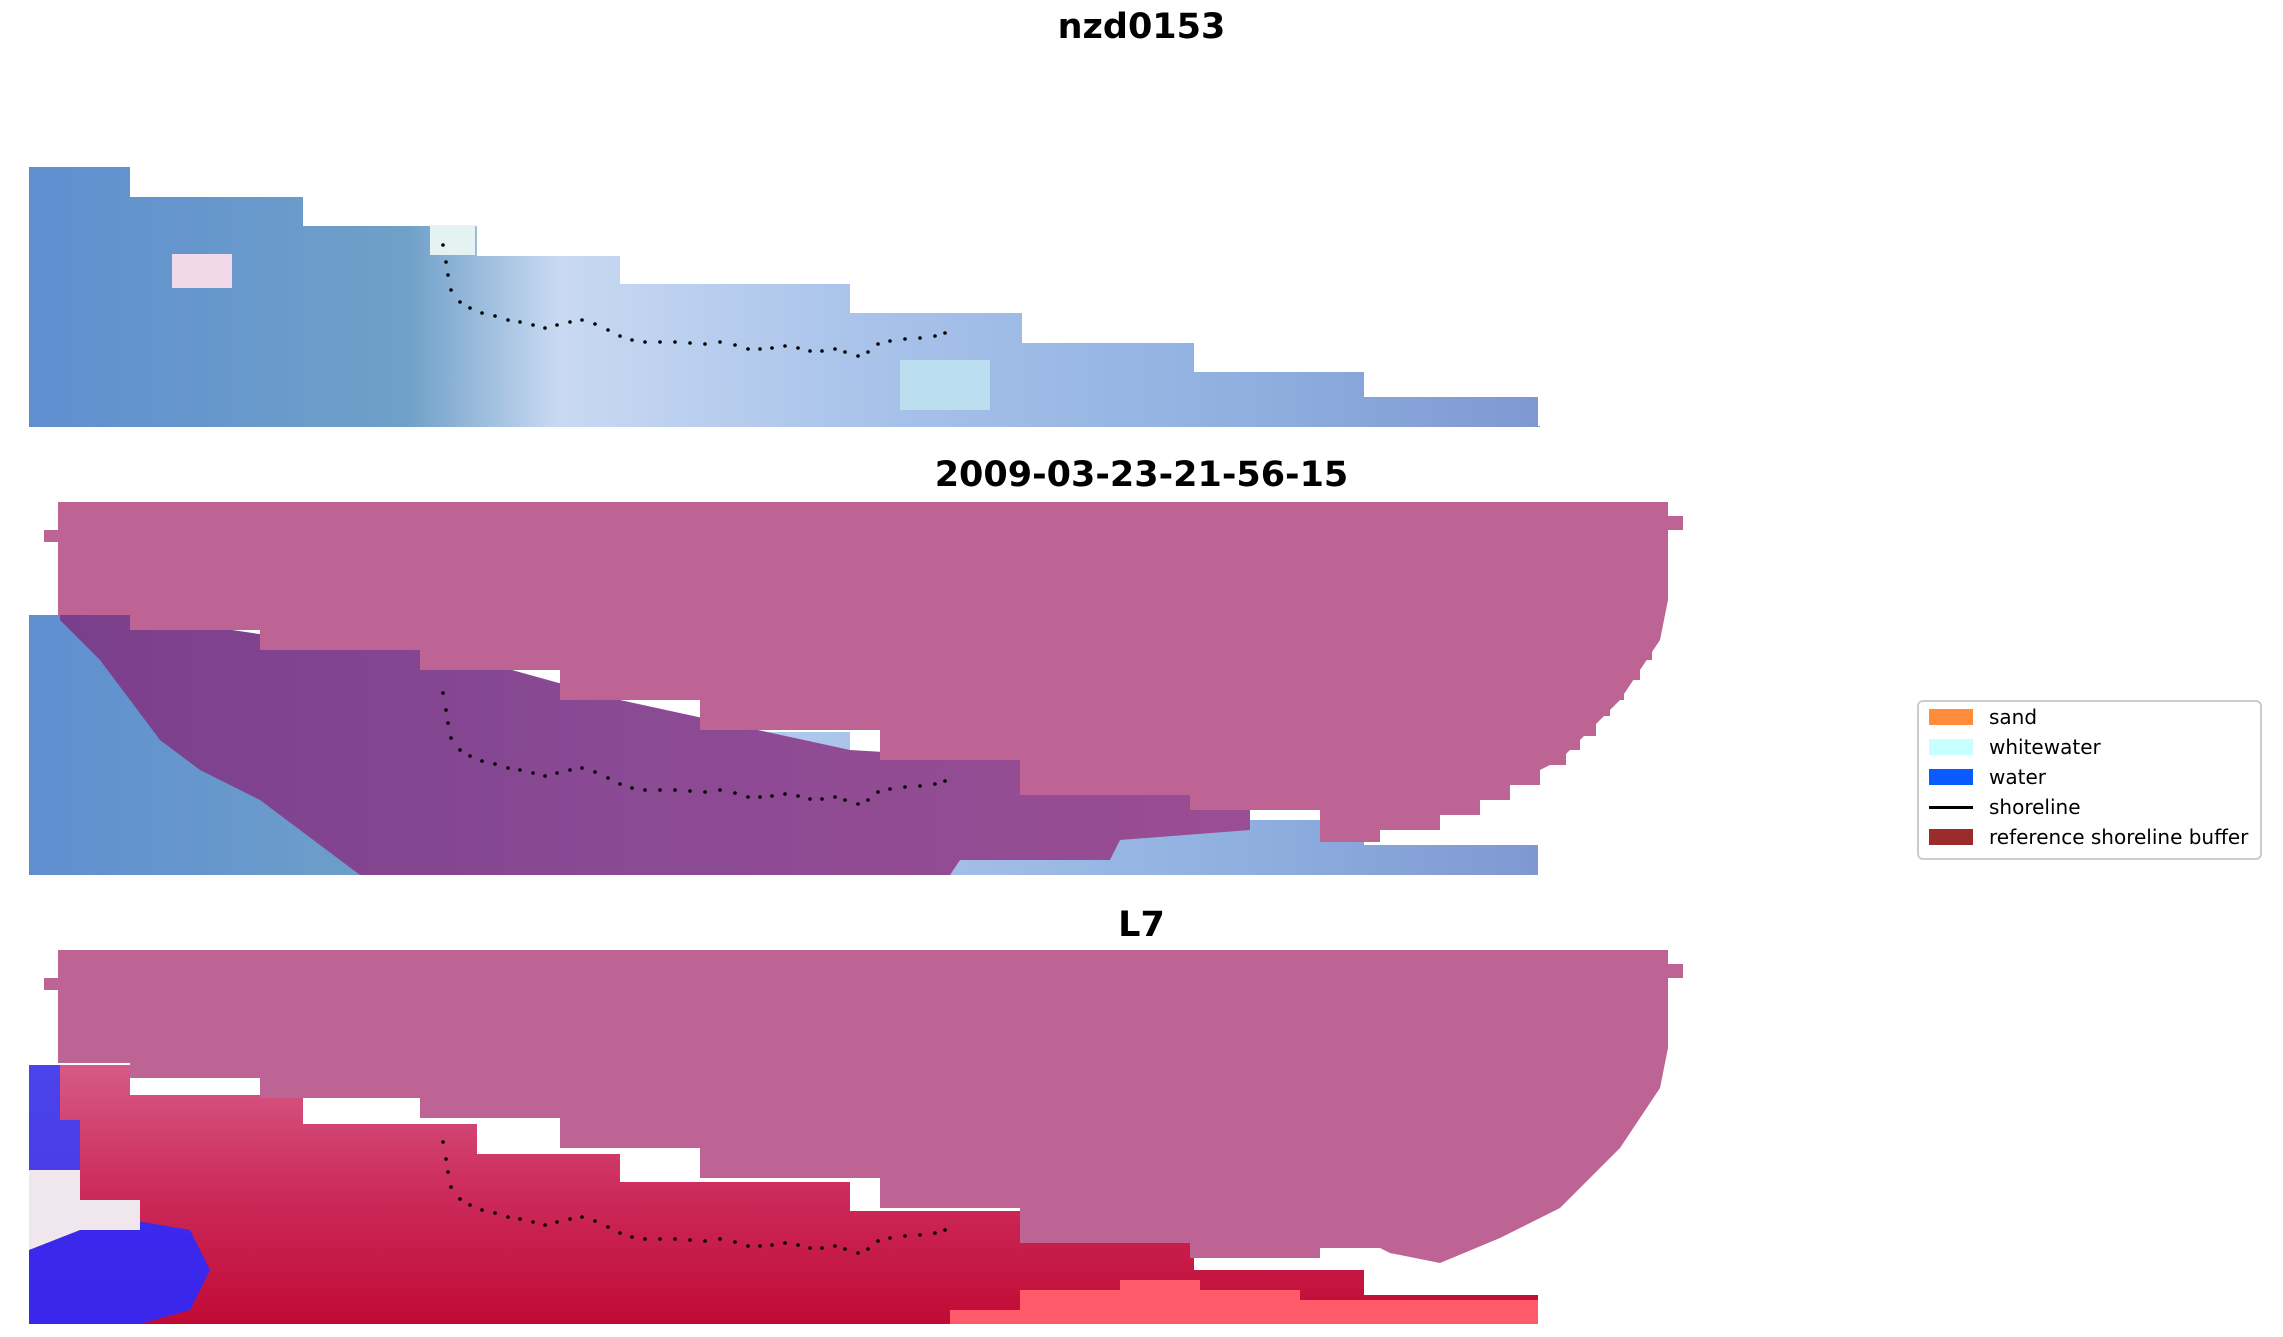 The height and width of the screenshot is (1337, 2283). Describe the element at coordinates (784, 297) in the screenshot. I see `panel-rgb` at that location.